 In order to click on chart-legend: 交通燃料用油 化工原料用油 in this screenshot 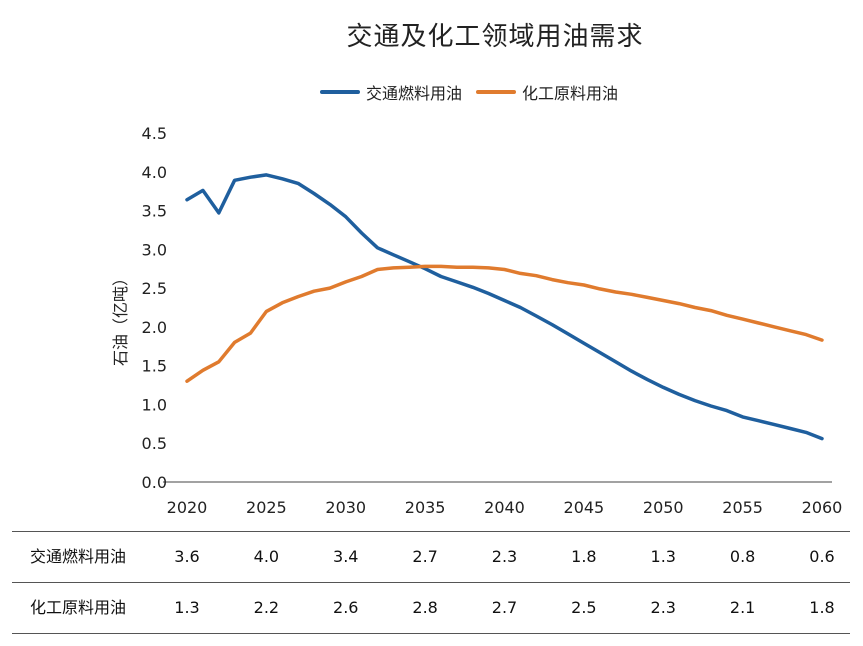, I will do `click(476, 92)`.